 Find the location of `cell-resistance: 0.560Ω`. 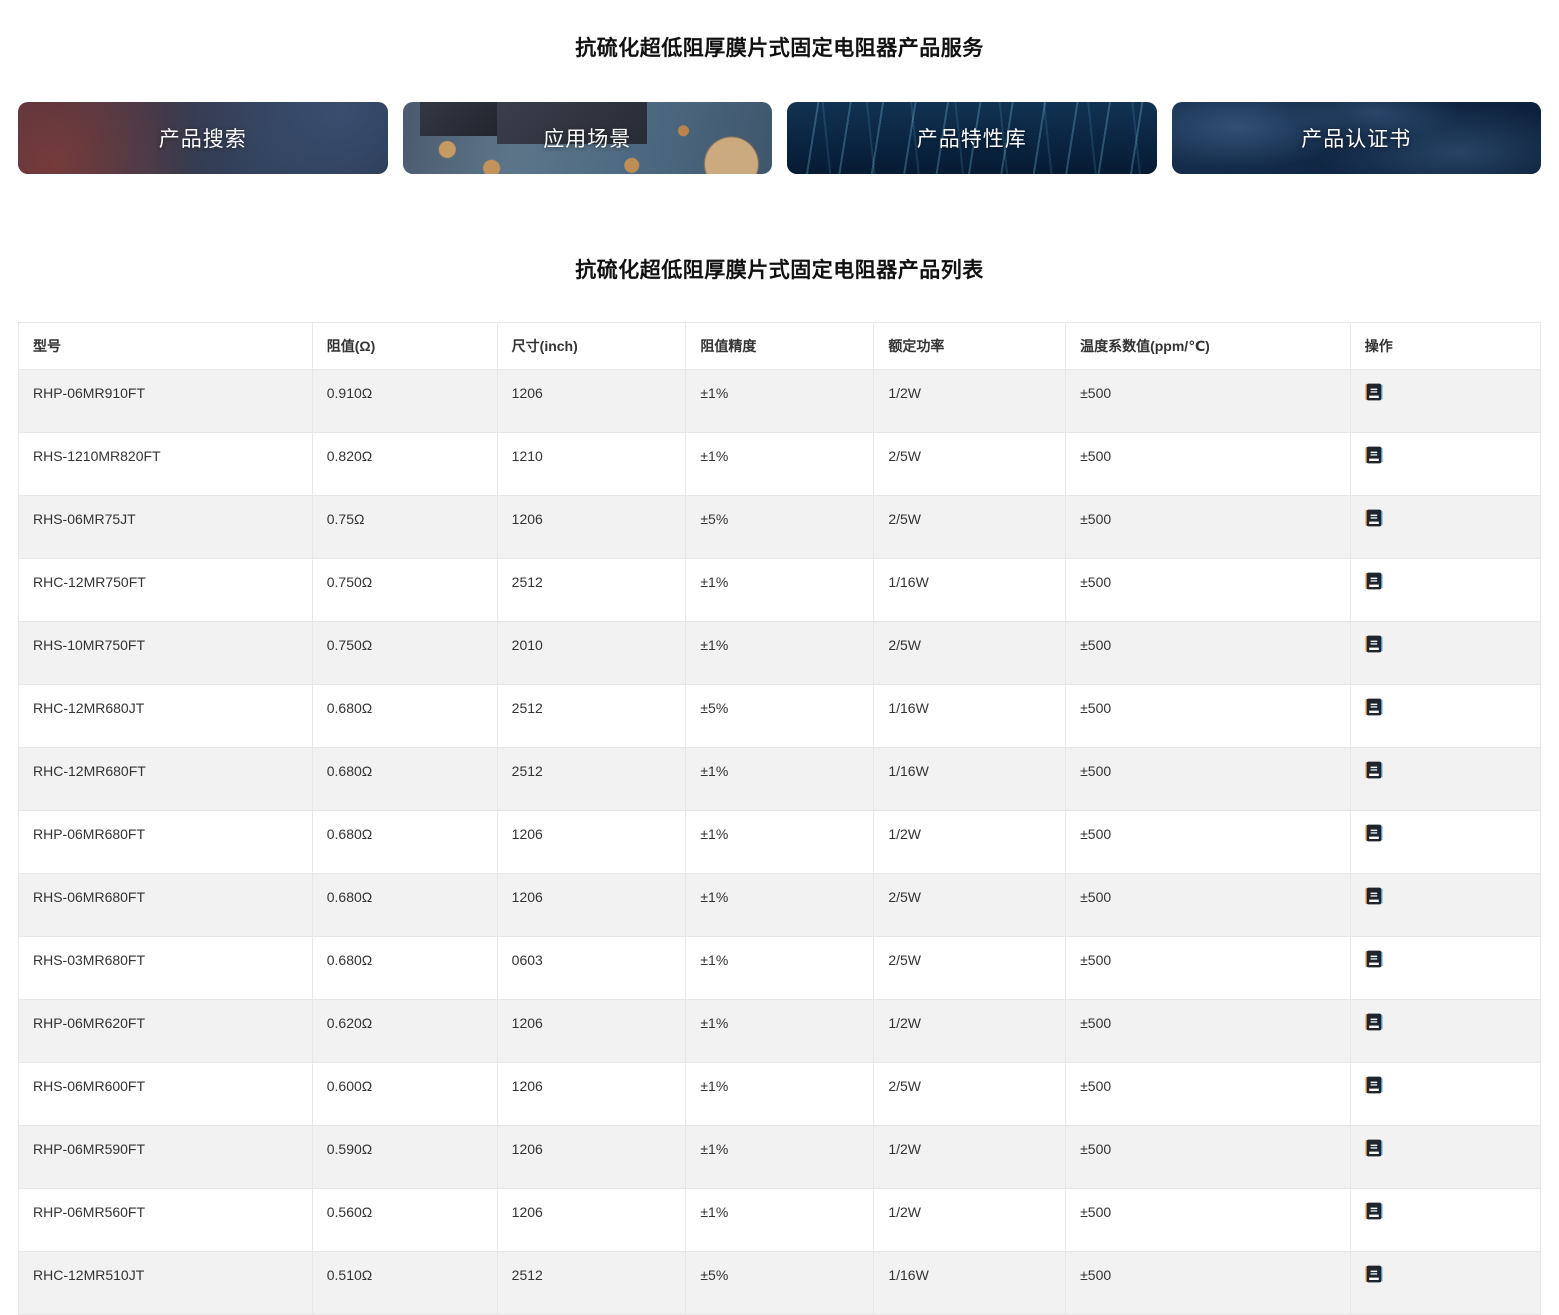

cell-resistance: 0.560Ω is located at coordinates (404, 1220).